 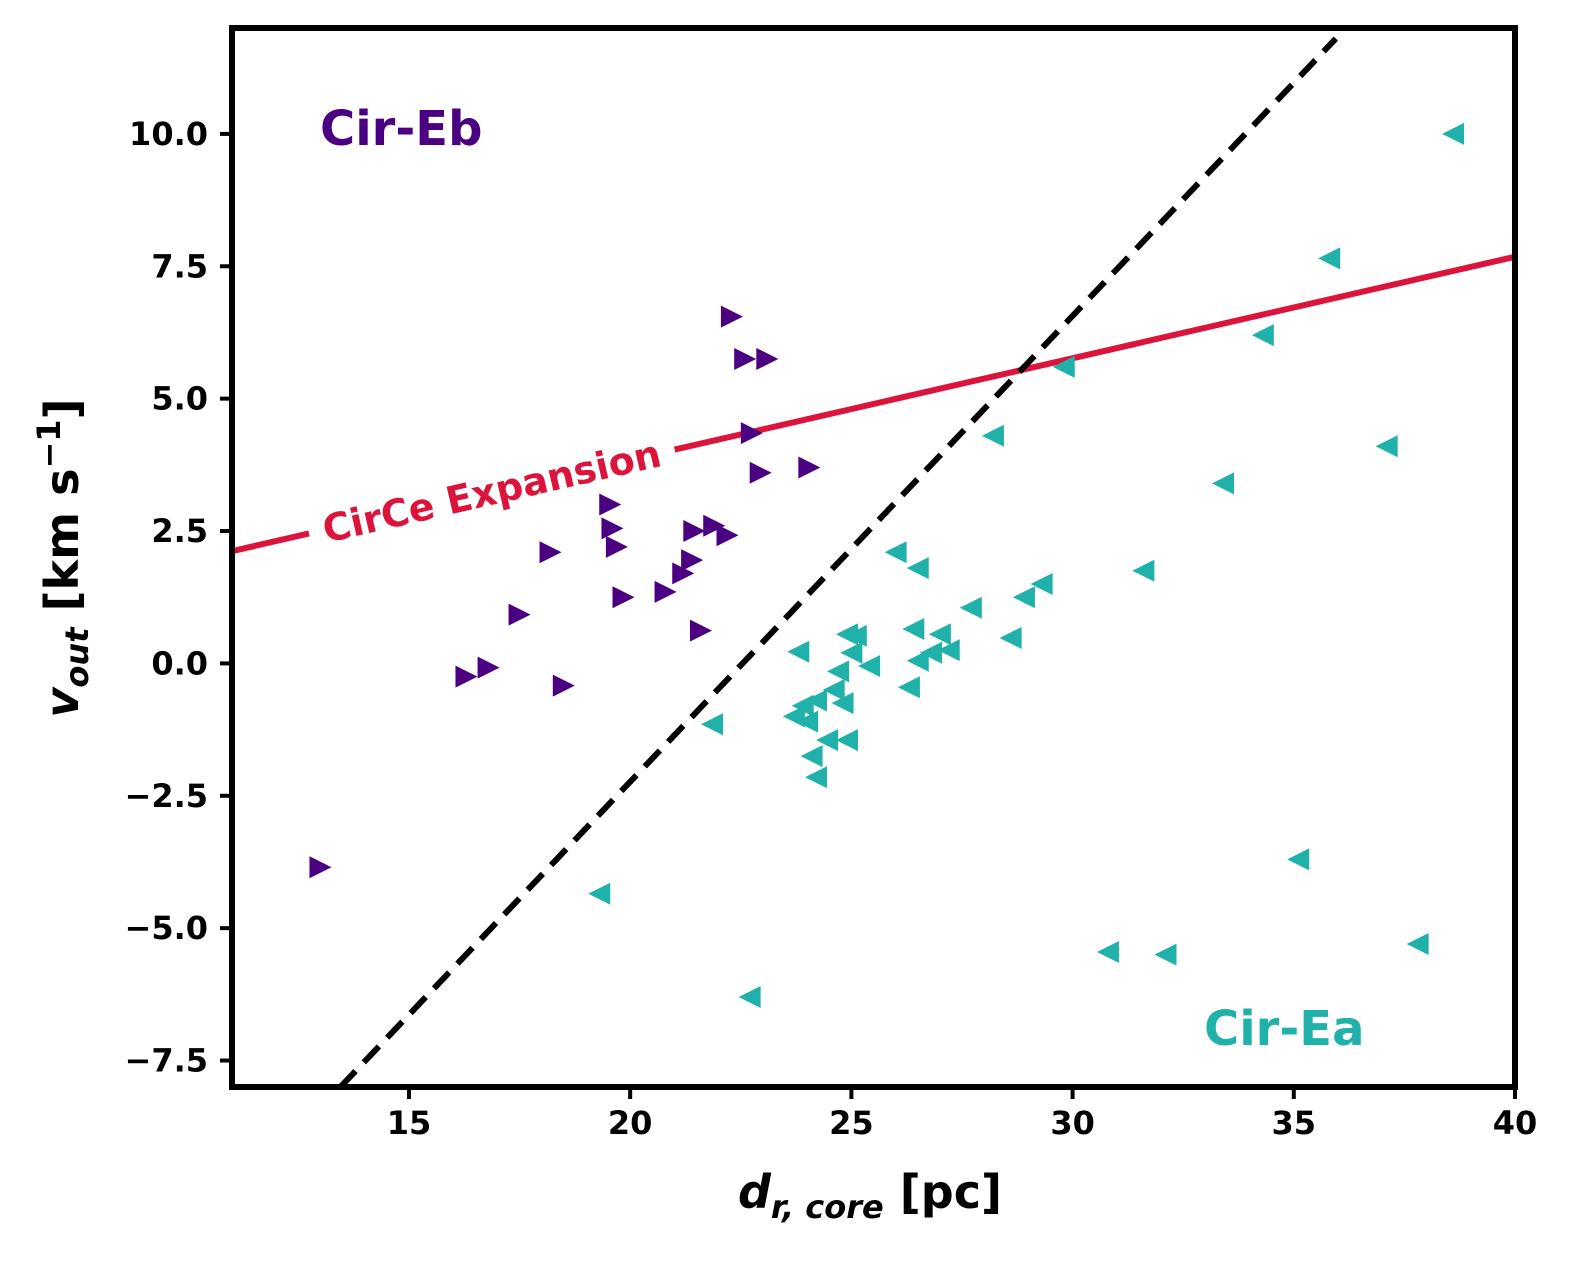 I want to click on series-cir-eb, so click(x=565, y=592).